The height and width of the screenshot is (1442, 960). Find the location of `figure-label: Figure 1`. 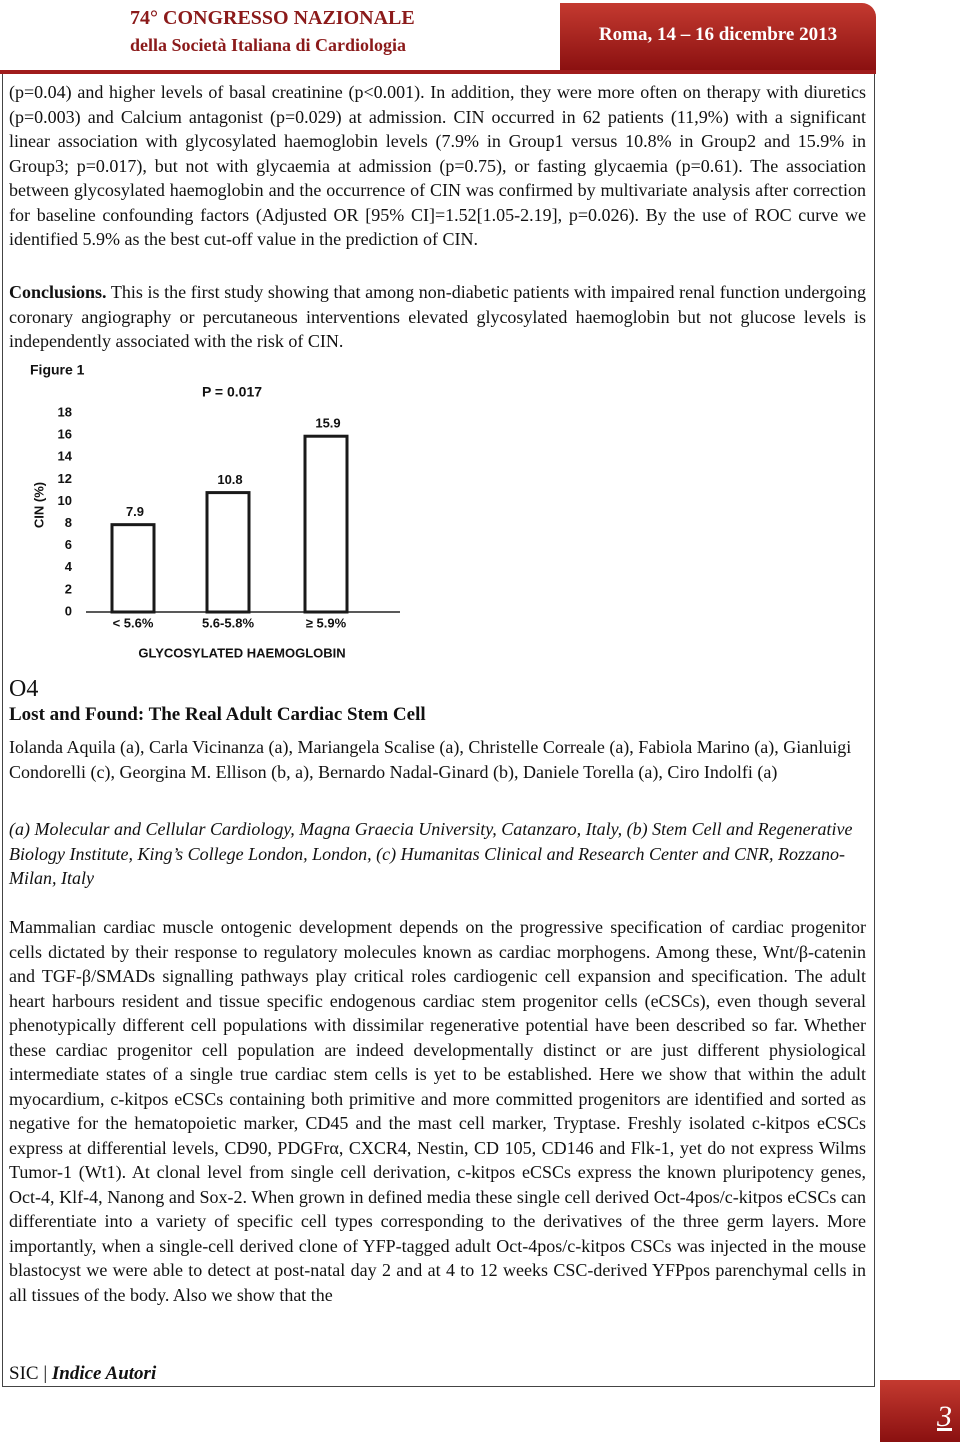

figure-label: Figure 1 is located at coordinates (57, 370).